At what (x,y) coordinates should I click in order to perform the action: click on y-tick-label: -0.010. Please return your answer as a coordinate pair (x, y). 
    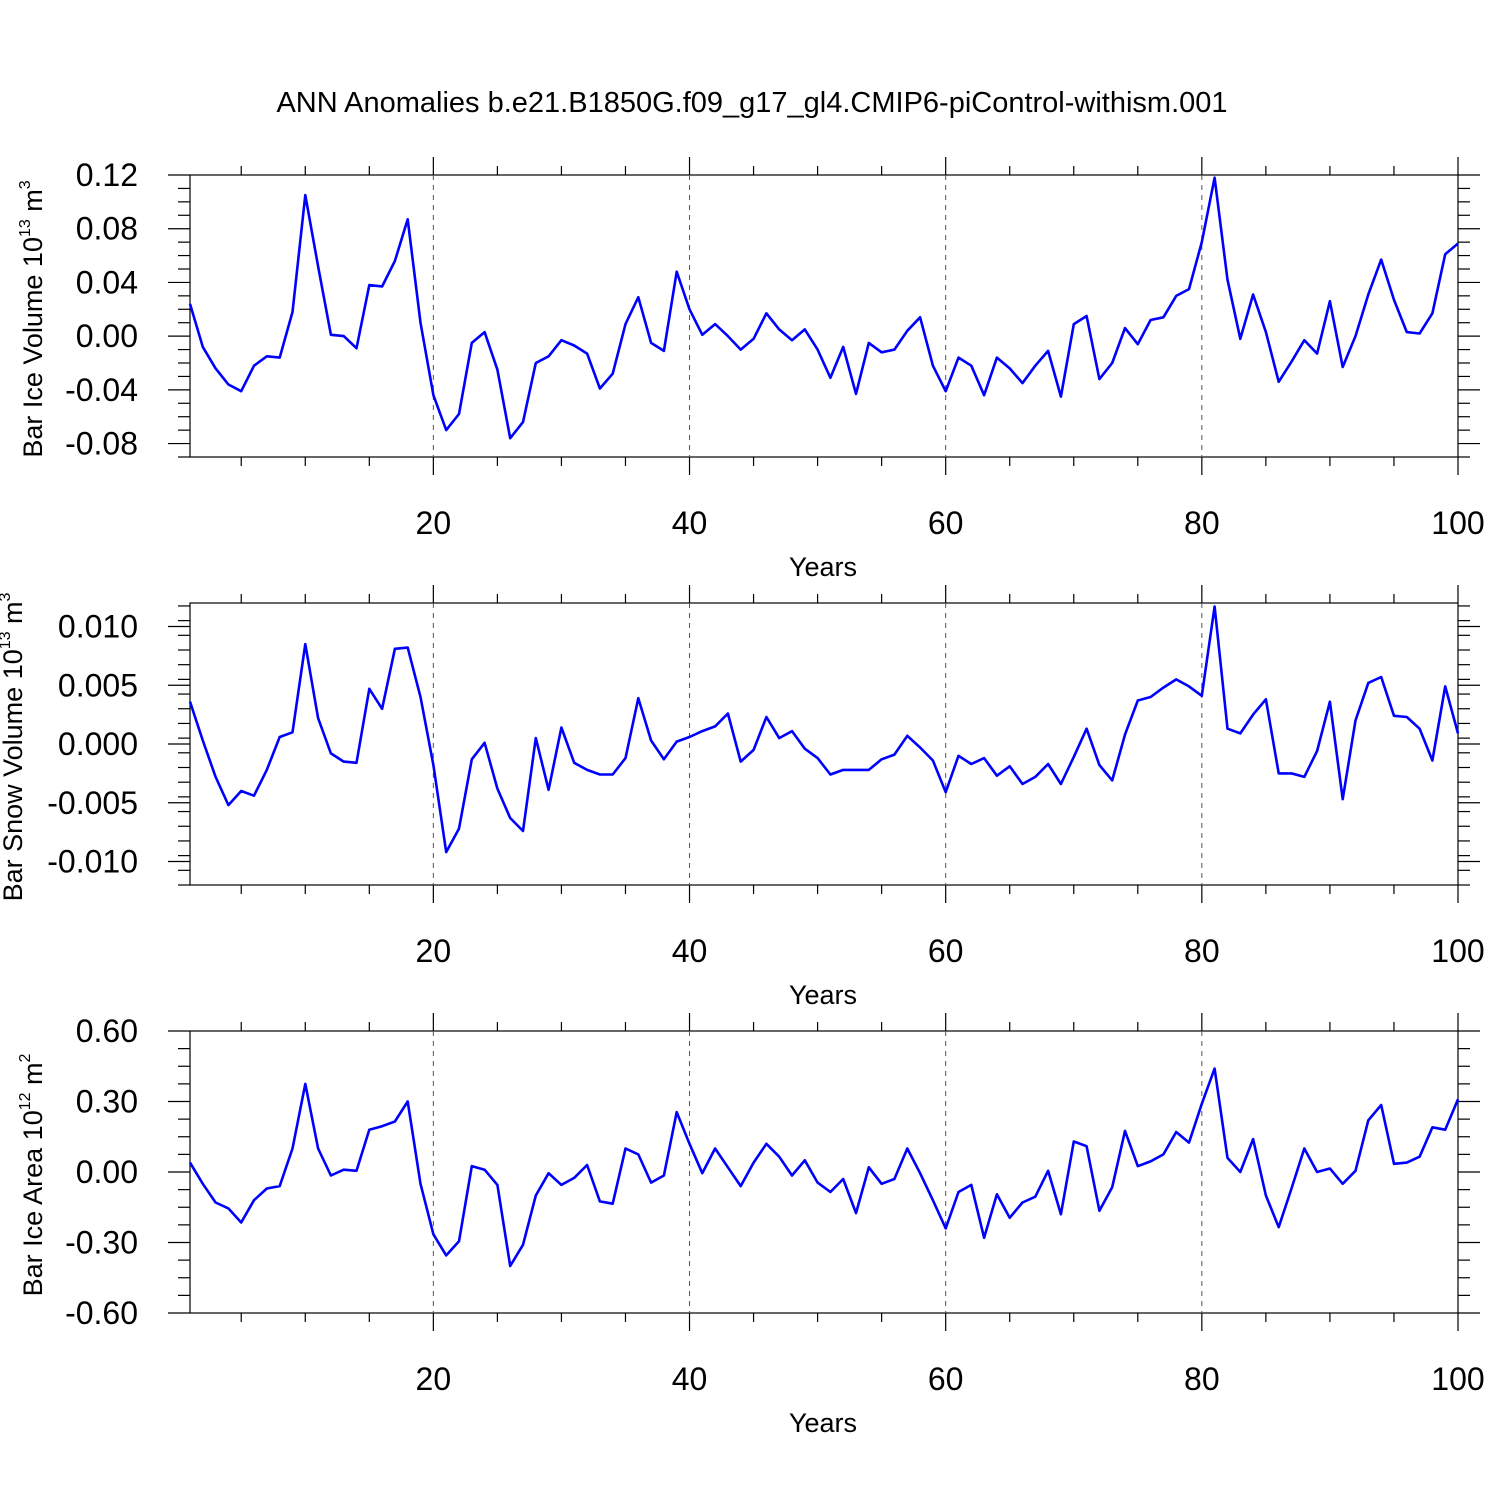
    Looking at the image, I should click on (92, 862).